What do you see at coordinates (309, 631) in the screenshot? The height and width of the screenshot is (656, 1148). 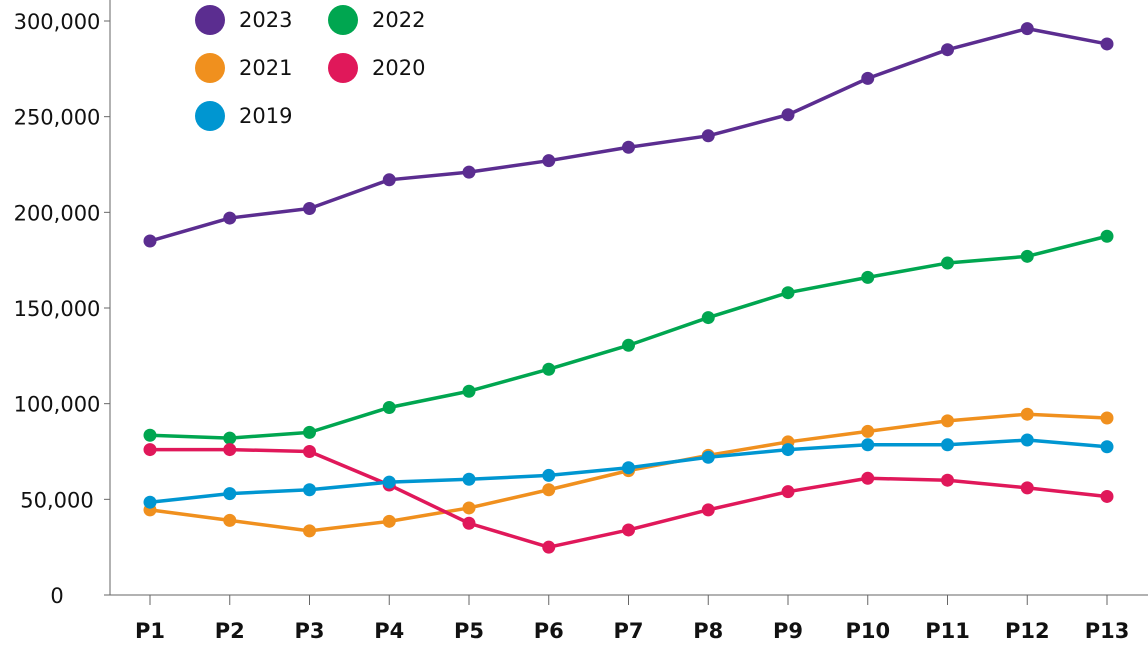 I see `x-tick-label: P3` at bounding box center [309, 631].